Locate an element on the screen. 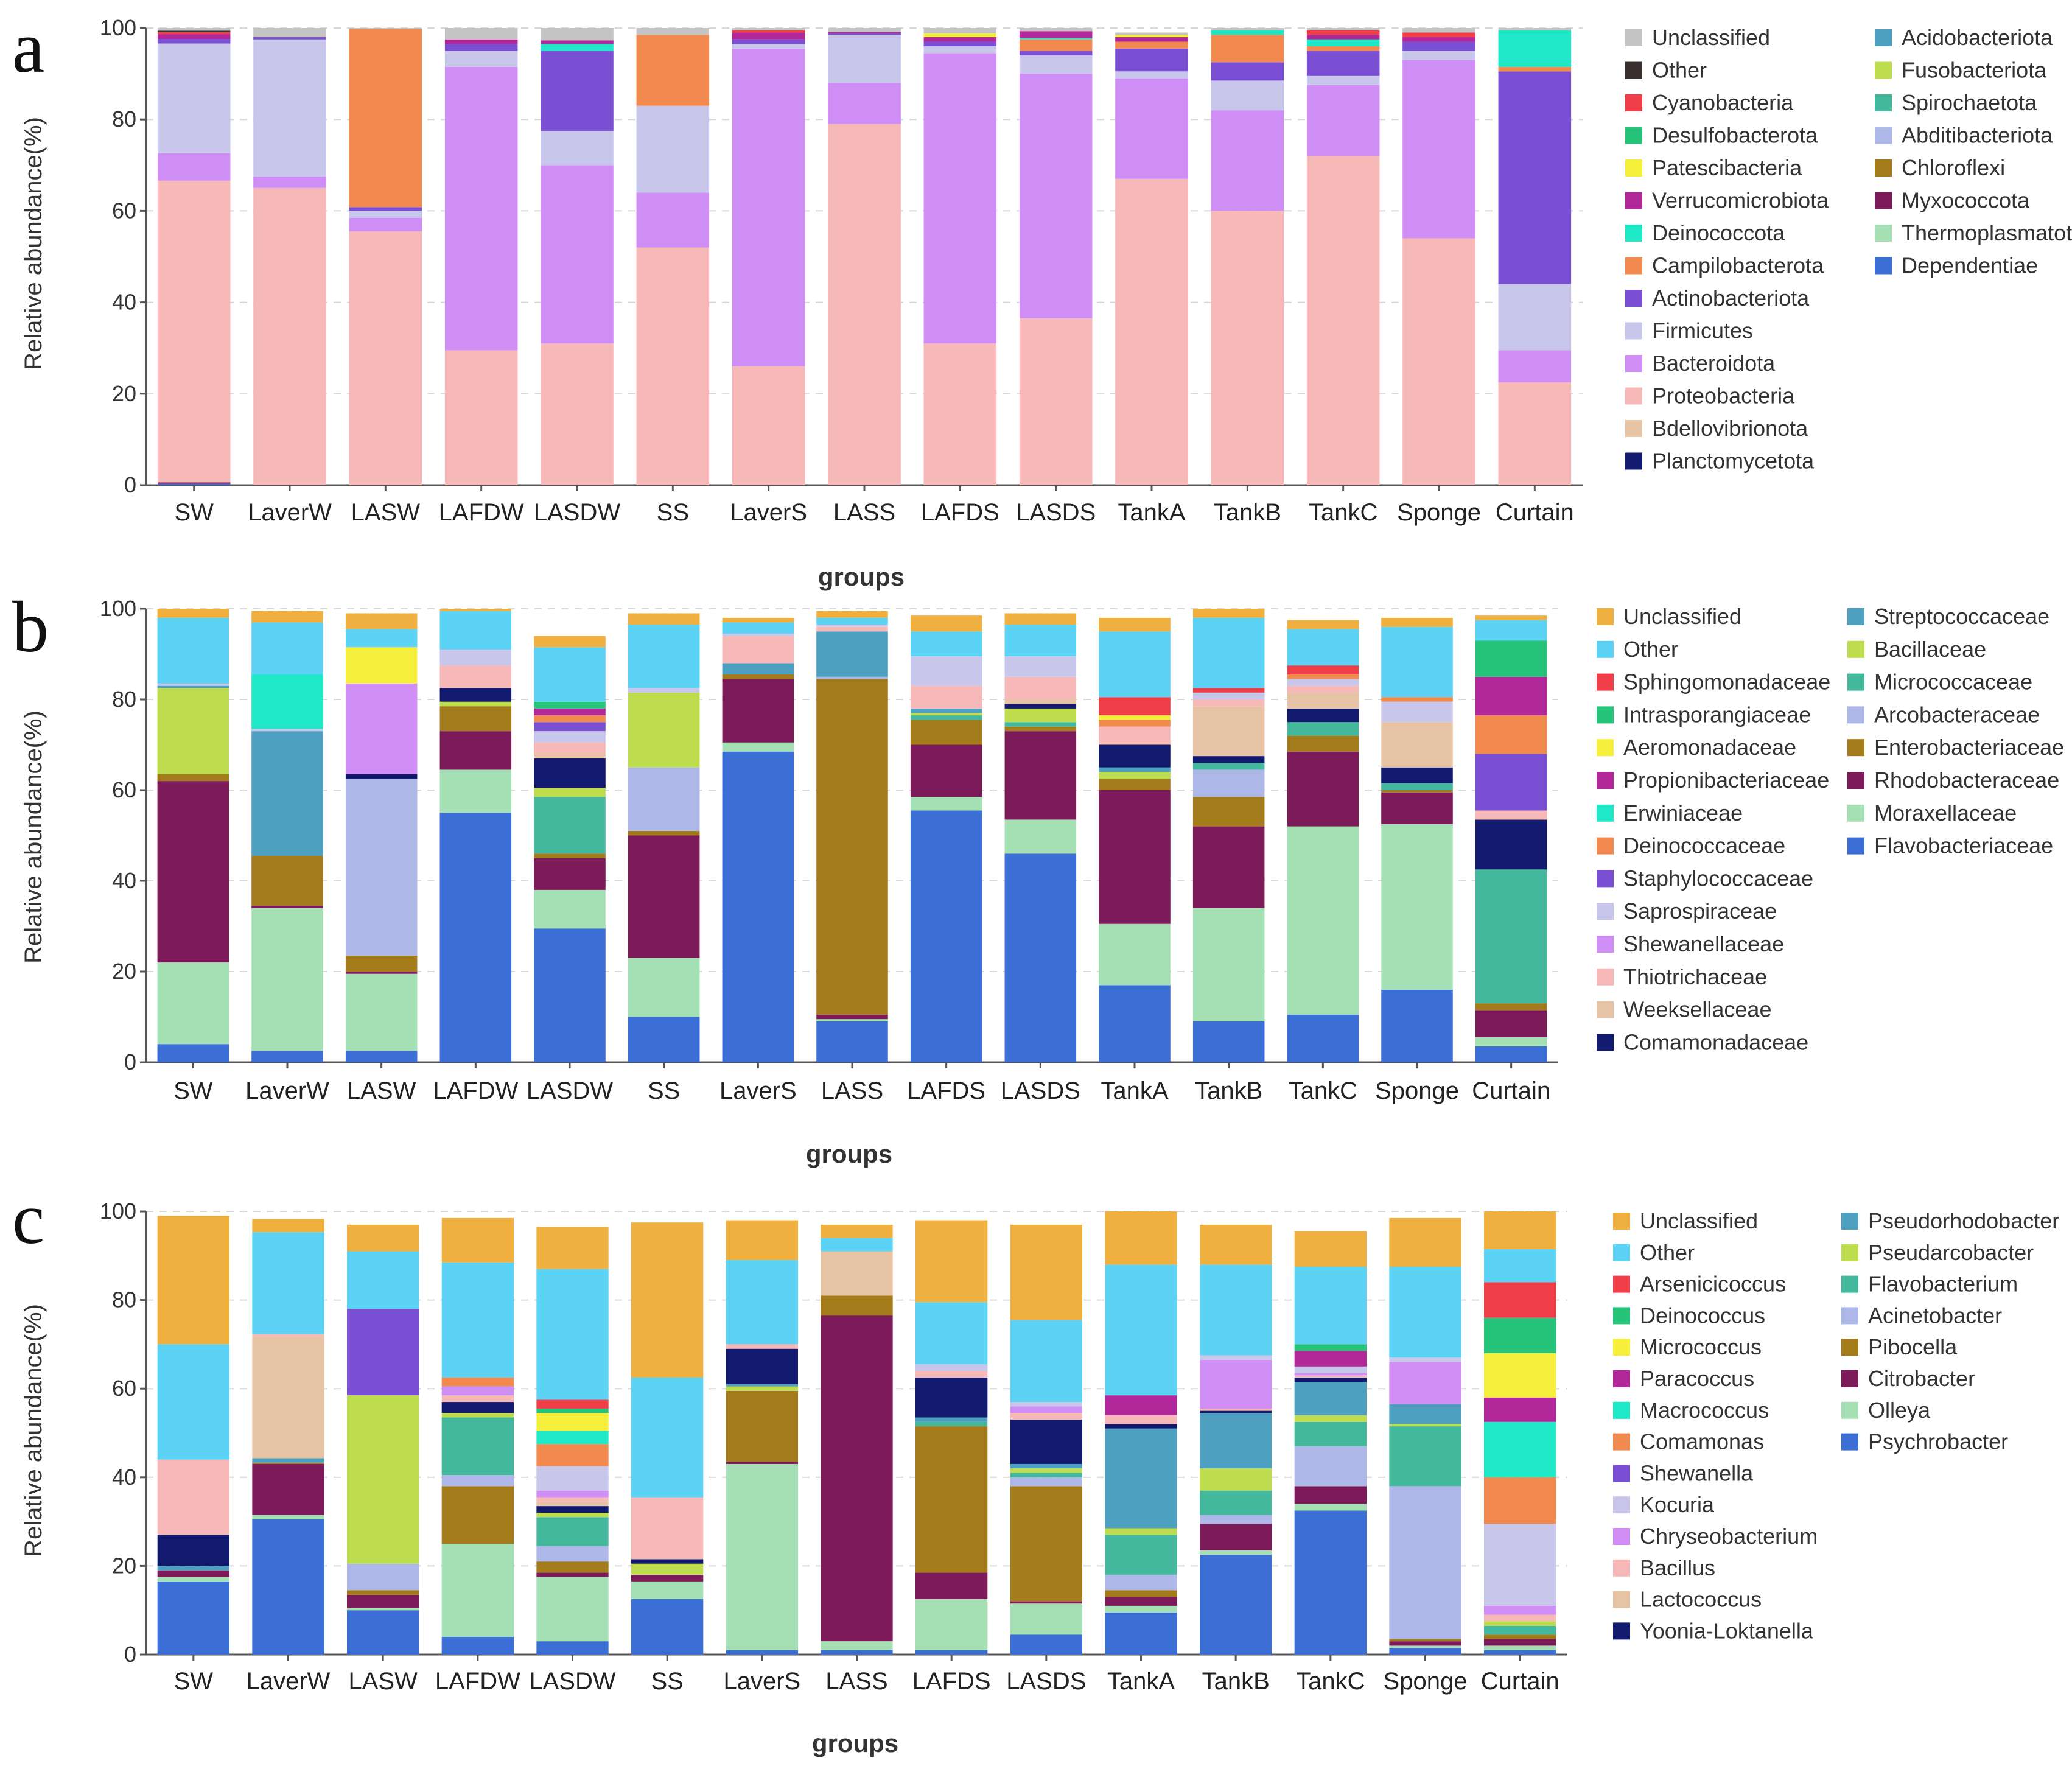 The height and width of the screenshot is (1769, 2072). legend-item: Planctomycetota is located at coordinates (1720, 461).